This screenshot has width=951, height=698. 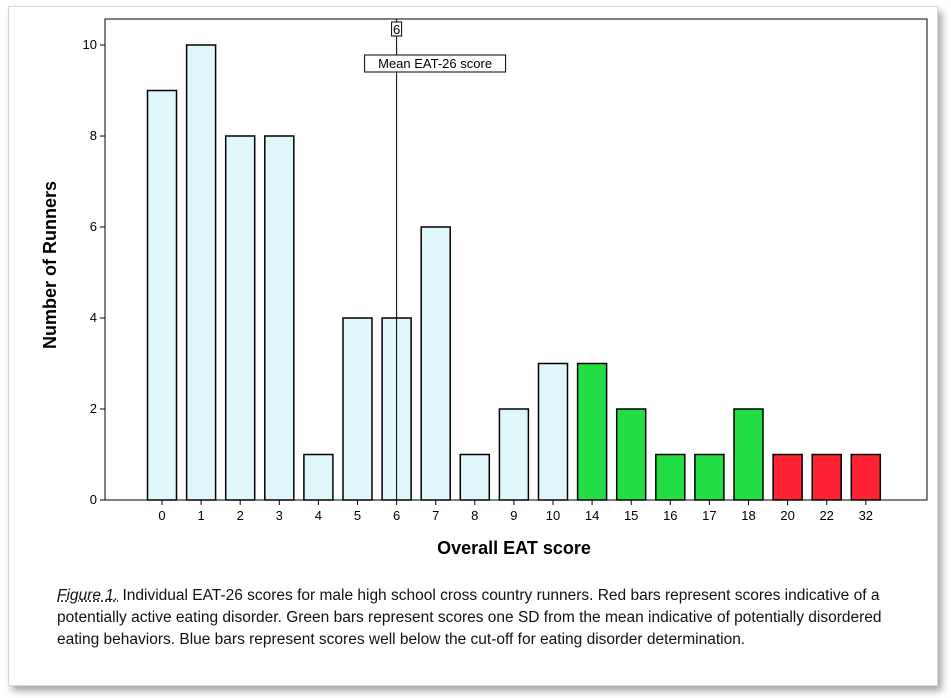 What do you see at coordinates (396, 515) in the screenshot?
I see `x-tick-label: 6` at bounding box center [396, 515].